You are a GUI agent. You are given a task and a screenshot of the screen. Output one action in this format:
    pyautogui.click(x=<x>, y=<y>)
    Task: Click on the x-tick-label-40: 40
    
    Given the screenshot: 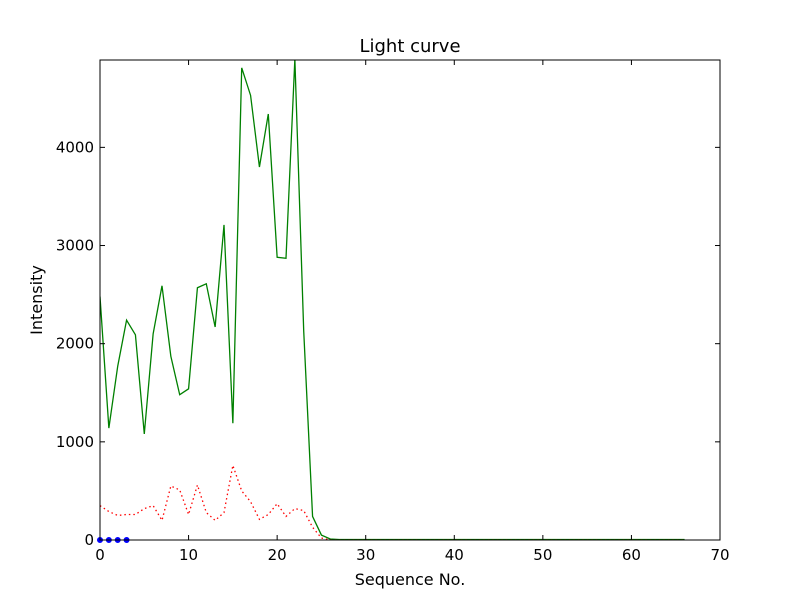 What is the action you would take?
    pyautogui.click(x=454, y=555)
    